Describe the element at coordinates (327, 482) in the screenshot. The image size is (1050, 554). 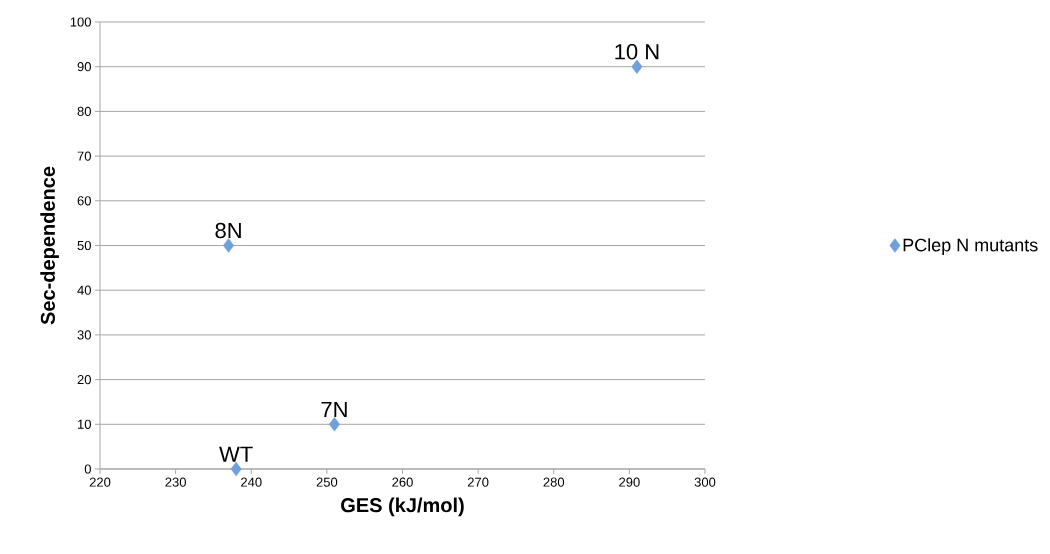
I see `x-tick-label: 250` at that location.